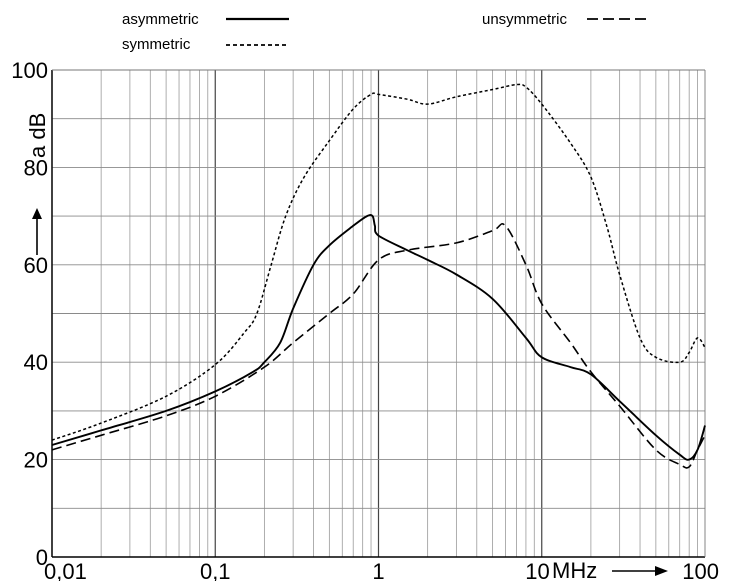  Describe the element at coordinates (525, 19) in the screenshot. I see `legend-label-unsymmetric: unsymmetric` at that location.